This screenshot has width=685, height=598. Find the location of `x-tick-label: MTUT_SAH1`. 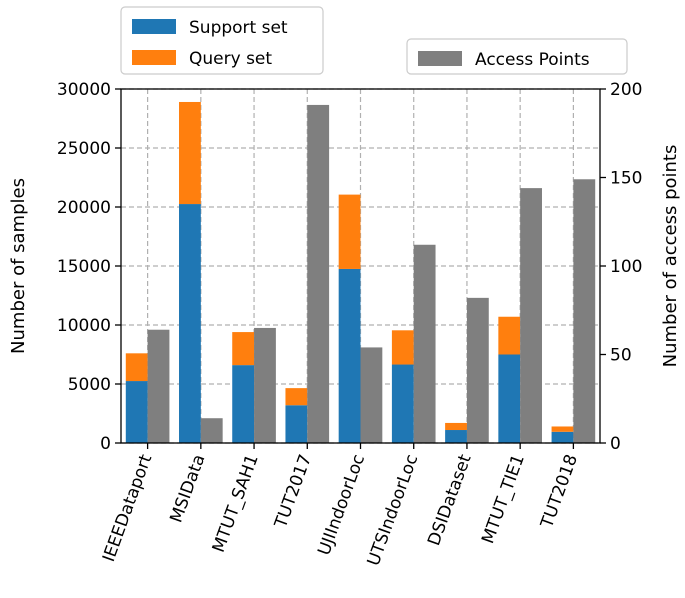

x-tick-label: MTUT_SAH1 is located at coordinates (236, 503).